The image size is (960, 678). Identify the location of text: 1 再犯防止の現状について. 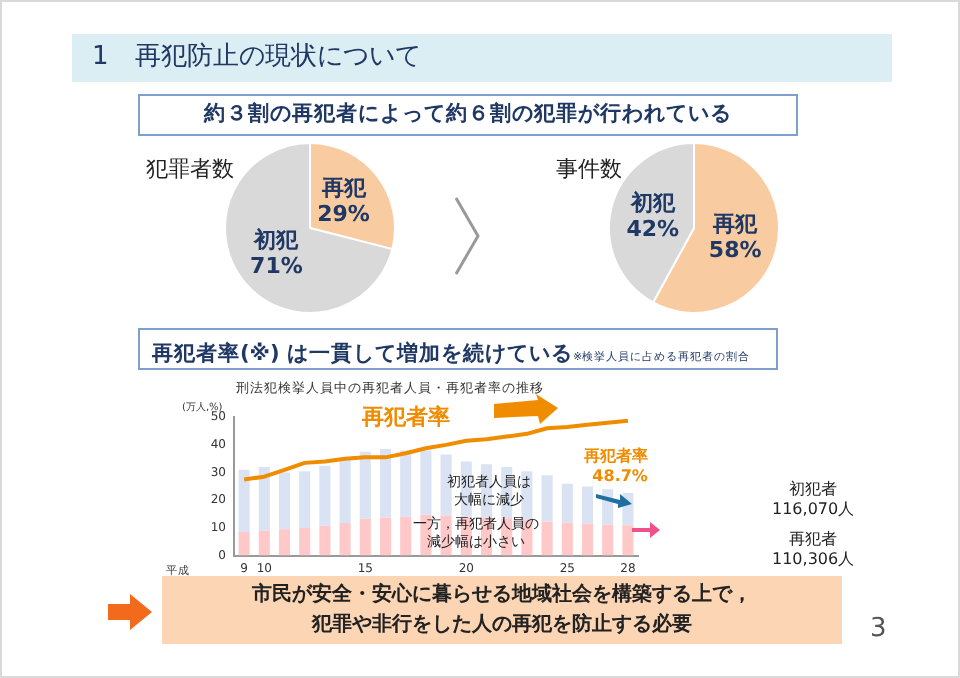
(482, 58).